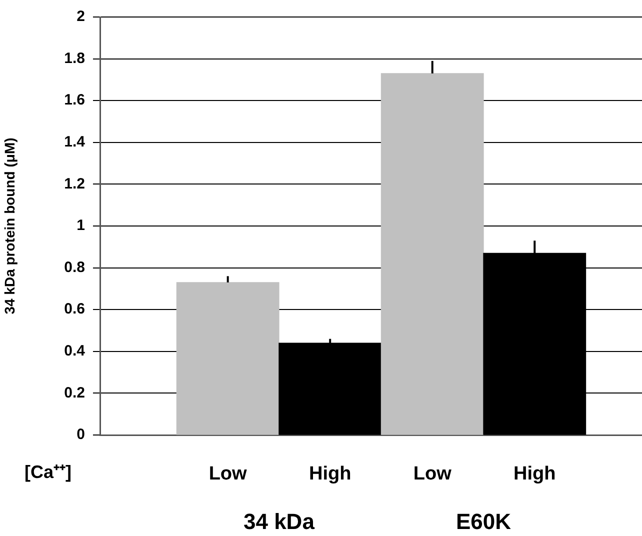 The image size is (642, 536). What do you see at coordinates (279, 521) in the screenshot?
I see `text: 34 kDa` at bounding box center [279, 521].